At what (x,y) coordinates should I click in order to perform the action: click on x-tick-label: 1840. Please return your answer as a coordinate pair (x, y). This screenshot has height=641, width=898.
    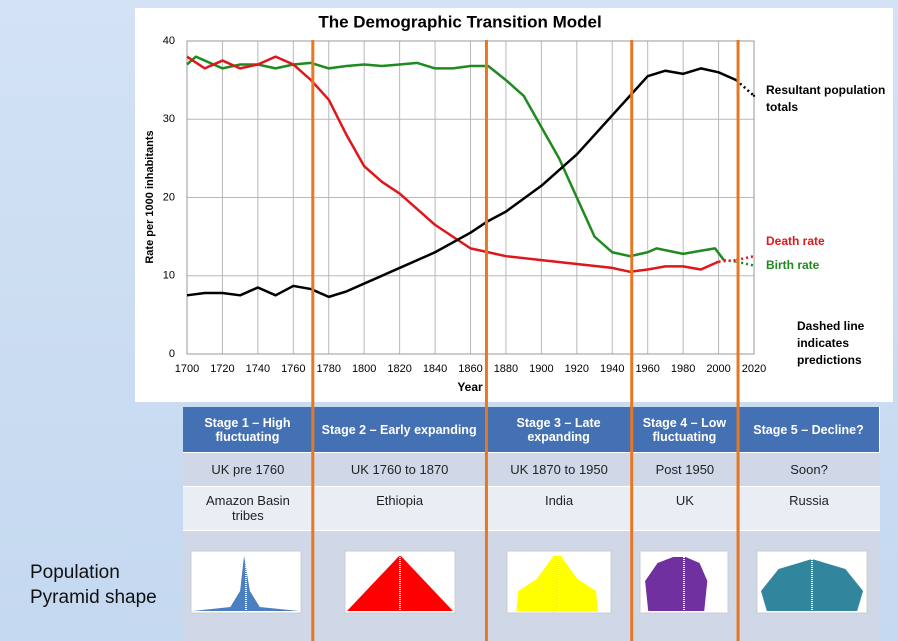
    Looking at the image, I should click on (435, 369).